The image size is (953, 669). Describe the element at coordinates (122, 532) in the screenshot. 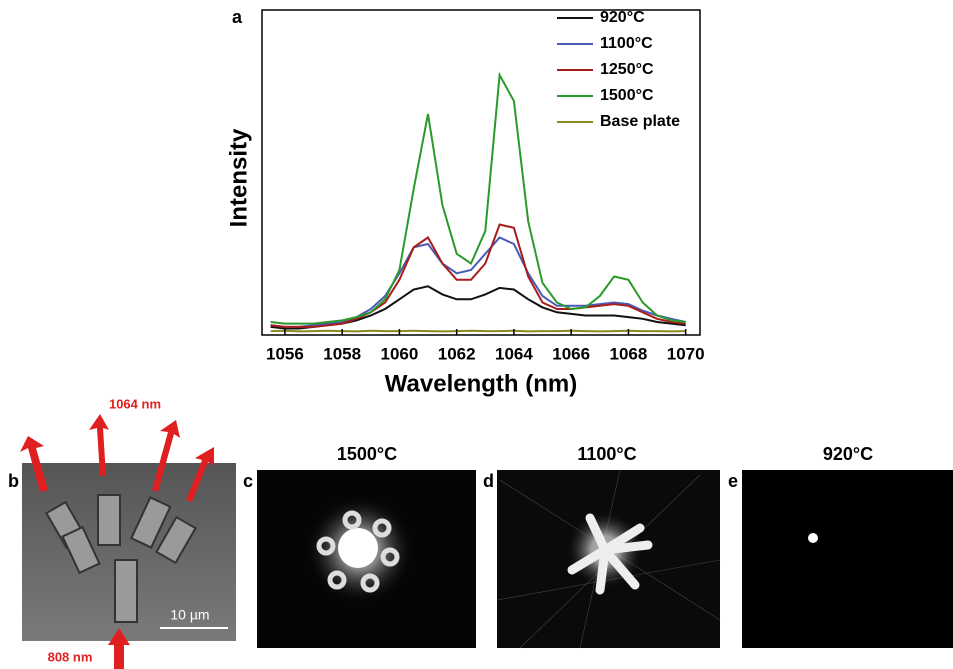

I see `panel-b: 1064 nm 808 nm 10 µm b` at that location.